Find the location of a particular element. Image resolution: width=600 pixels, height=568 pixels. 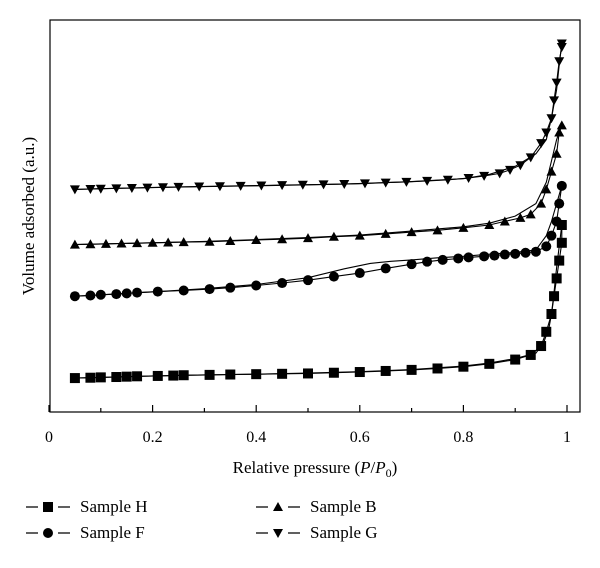

legend-label: Sample B is located at coordinates (343, 506).